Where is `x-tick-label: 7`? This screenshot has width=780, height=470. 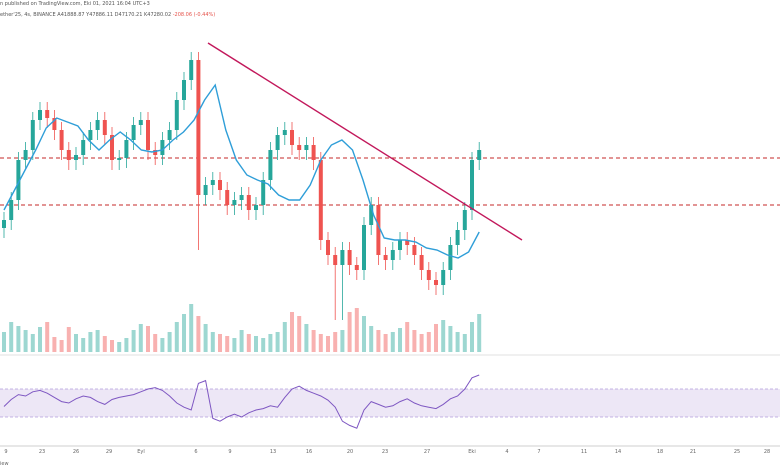
x-tick-label: 7 is located at coordinates (538, 452).